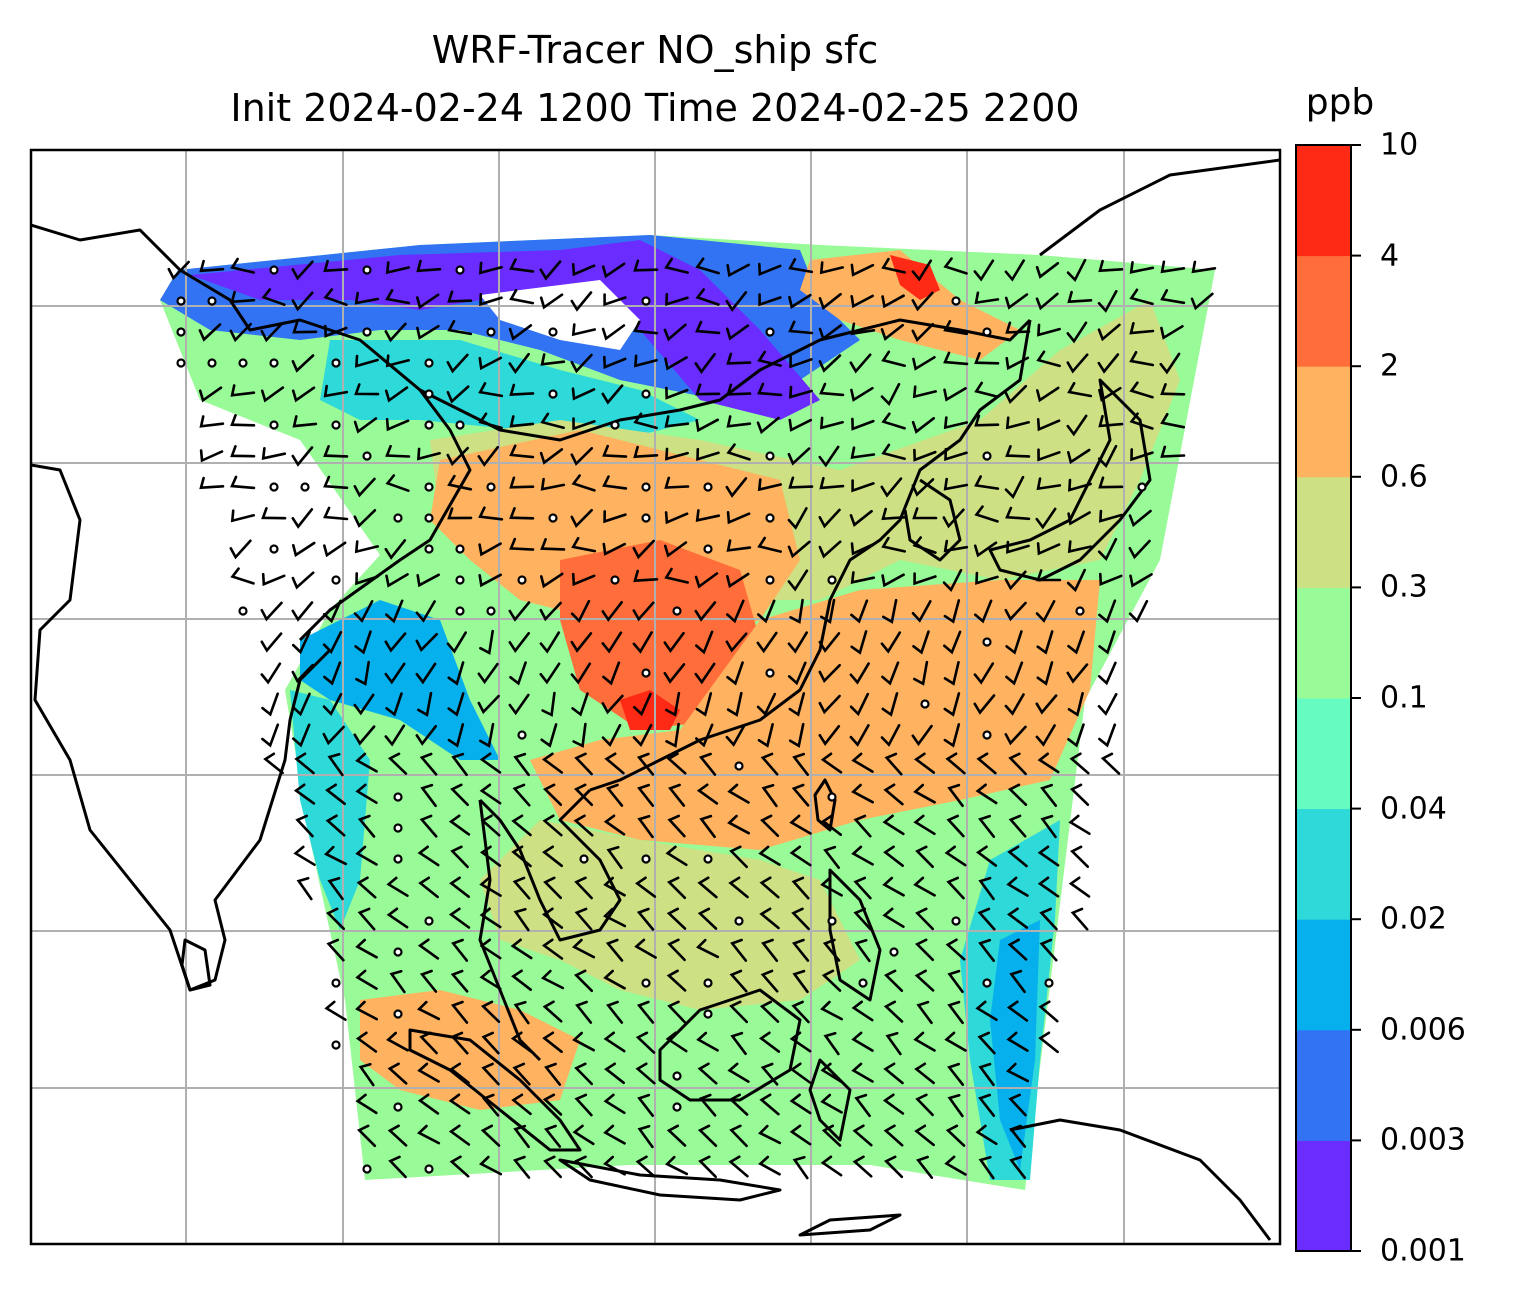 This screenshot has width=1528, height=1306. Describe the element at coordinates (510, 930) in the screenshot. I see `coast-malay-peninsula` at that location.